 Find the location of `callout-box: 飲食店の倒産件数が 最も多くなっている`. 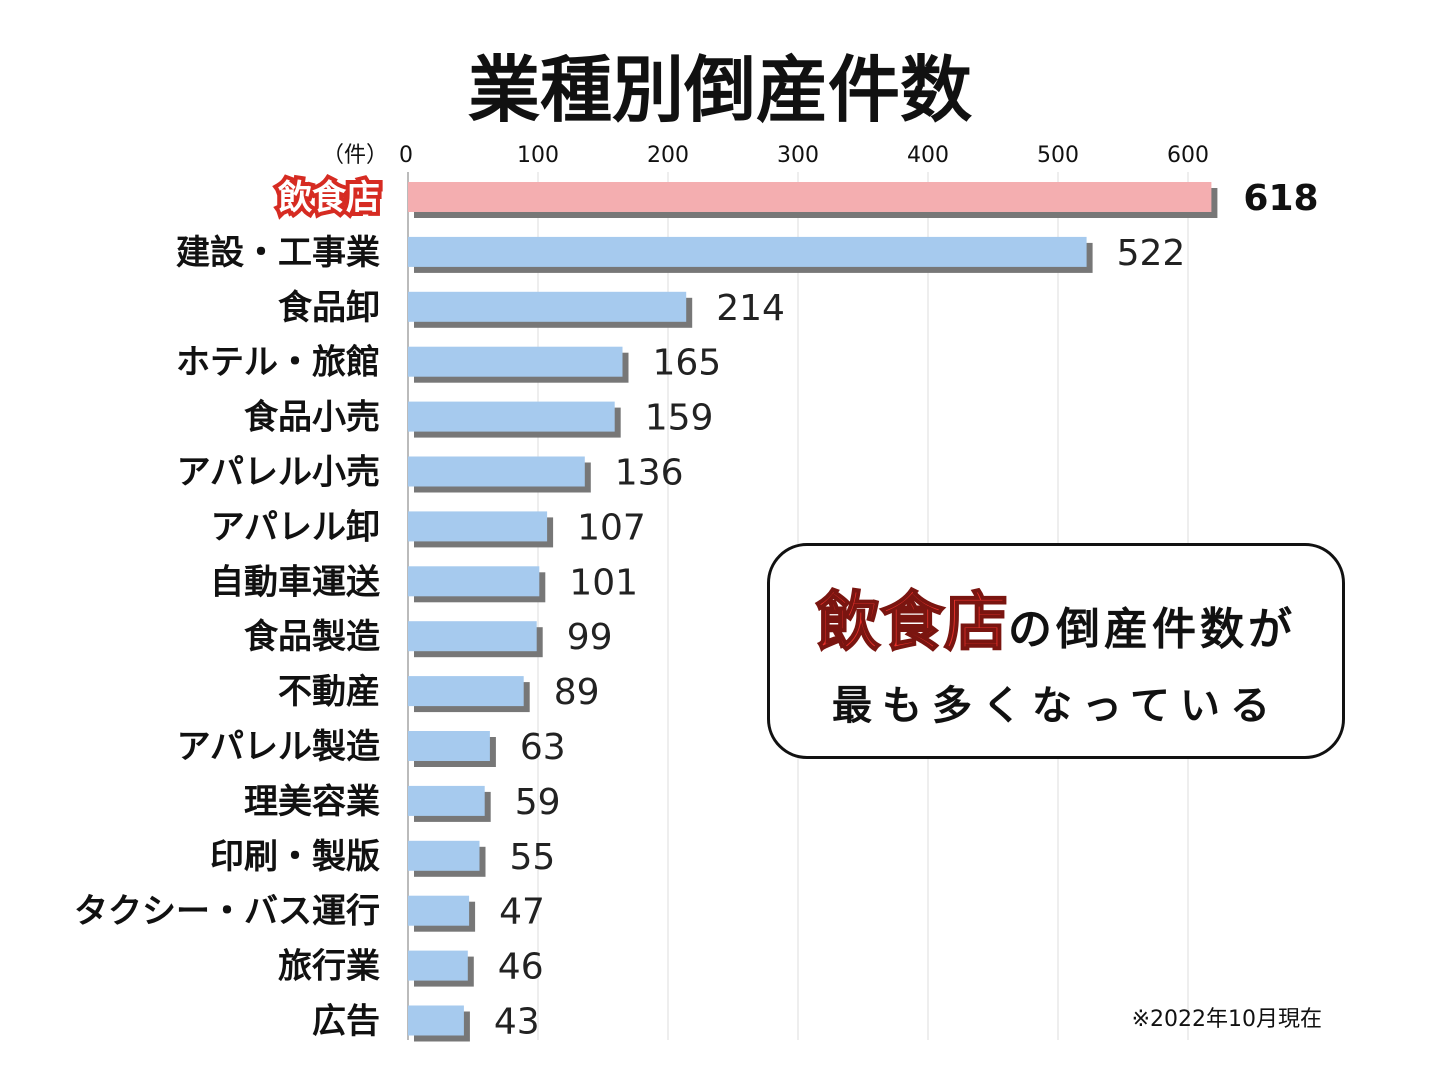

callout-box: 飲食店の倒産件数が 最も多くなっている is located at coordinates (1056, 651).